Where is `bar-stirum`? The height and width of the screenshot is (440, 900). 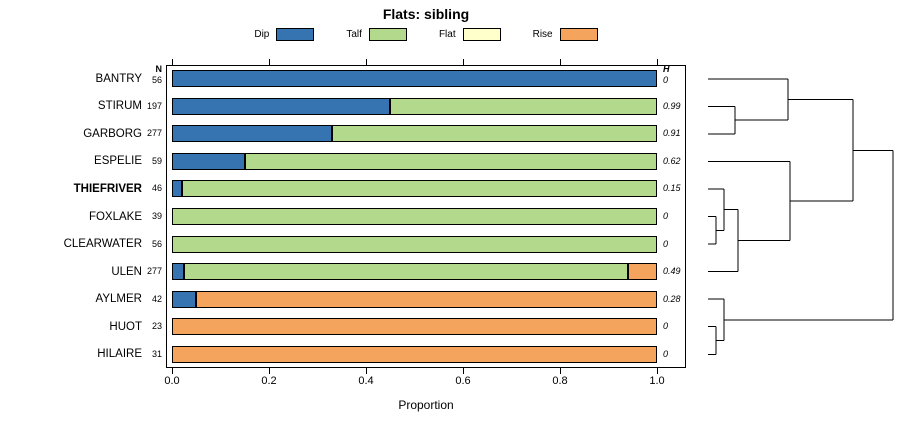
bar-stirum is located at coordinates (415, 106).